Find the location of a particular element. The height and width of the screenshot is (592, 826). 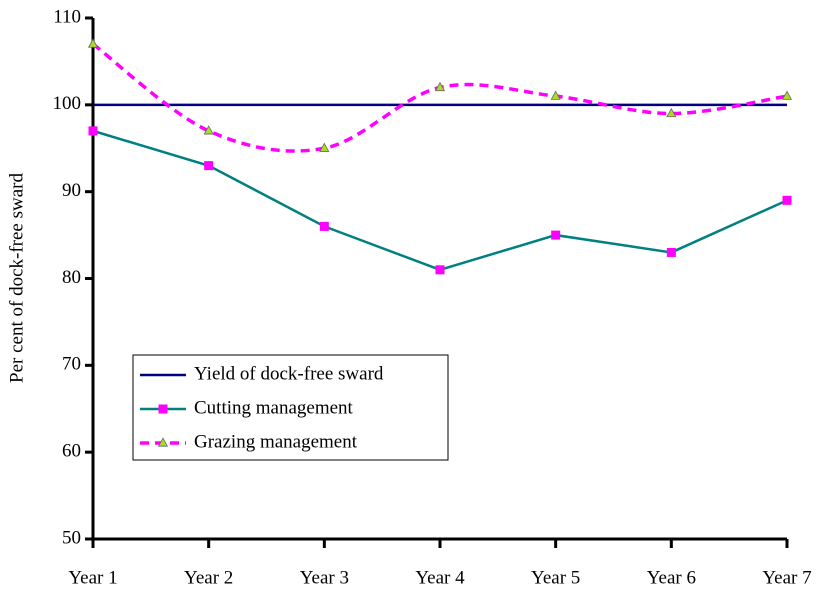

legend-label: Yield of dock-free sward is located at coordinates (289, 373).